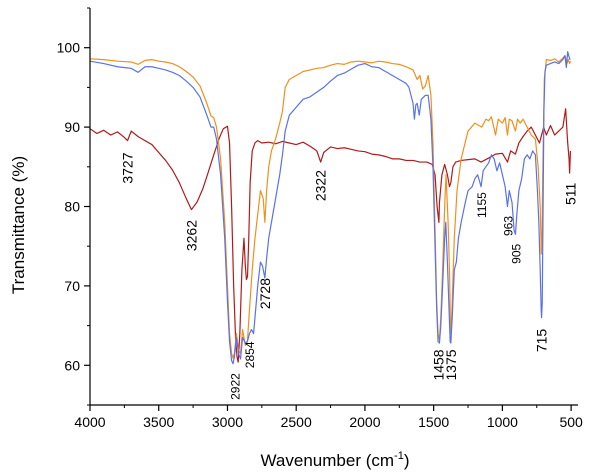  I want to click on y-tick-label: 80, so click(72, 207).